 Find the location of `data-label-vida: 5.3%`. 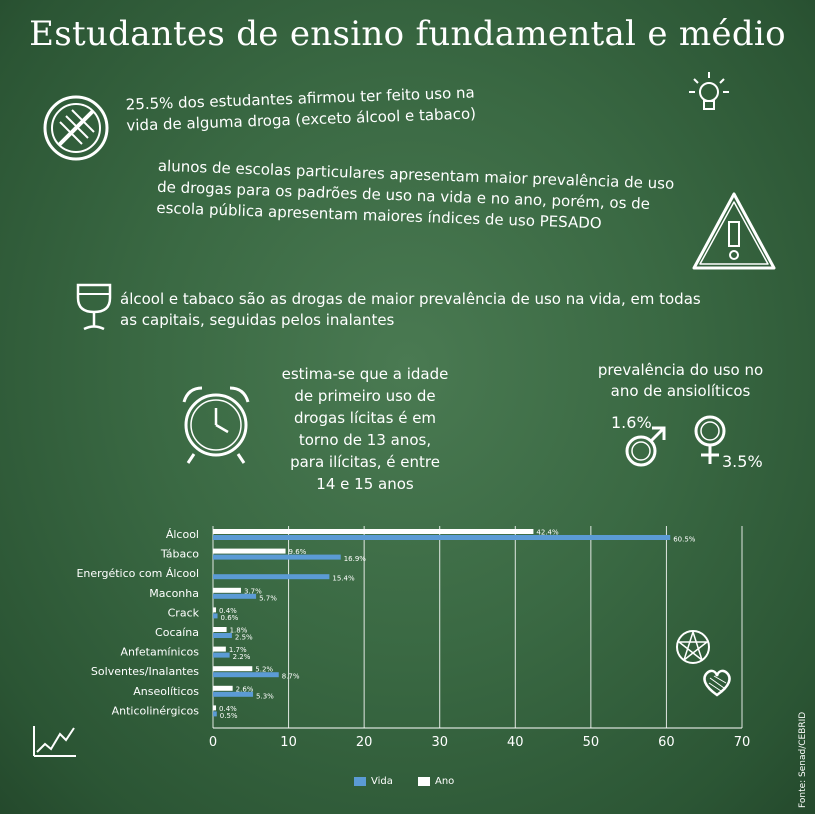

data-label-vida: 5.3% is located at coordinates (265, 696).